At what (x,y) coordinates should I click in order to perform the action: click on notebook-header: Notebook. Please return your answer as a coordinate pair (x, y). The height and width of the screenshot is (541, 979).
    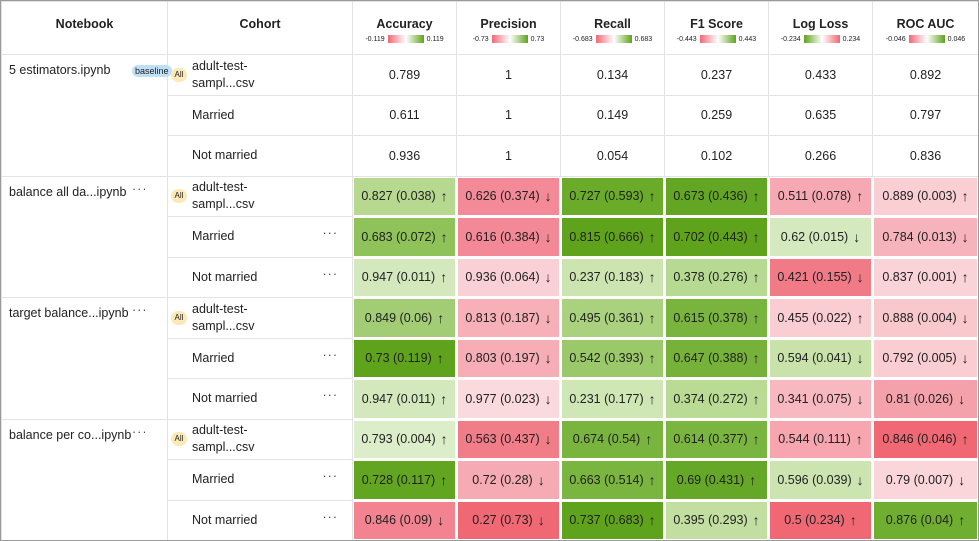
    Looking at the image, I should click on (84, 28).